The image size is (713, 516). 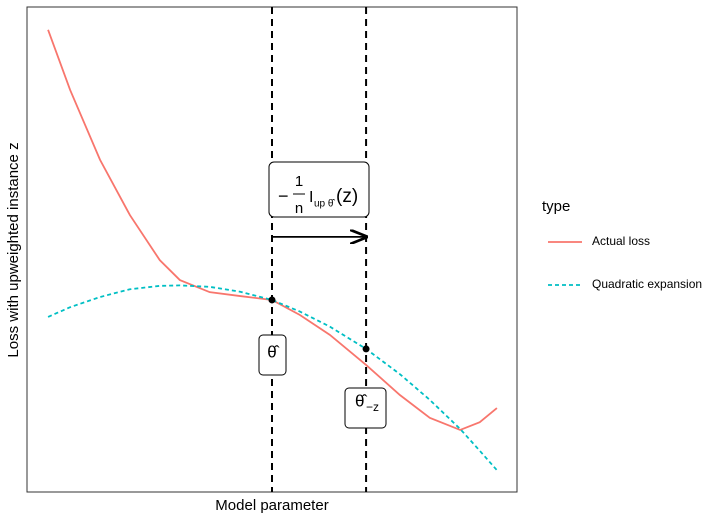 What do you see at coordinates (324, 204) in the screenshot?
I see `formula-subscript: up θ̂` at bounding box center [324, 204].